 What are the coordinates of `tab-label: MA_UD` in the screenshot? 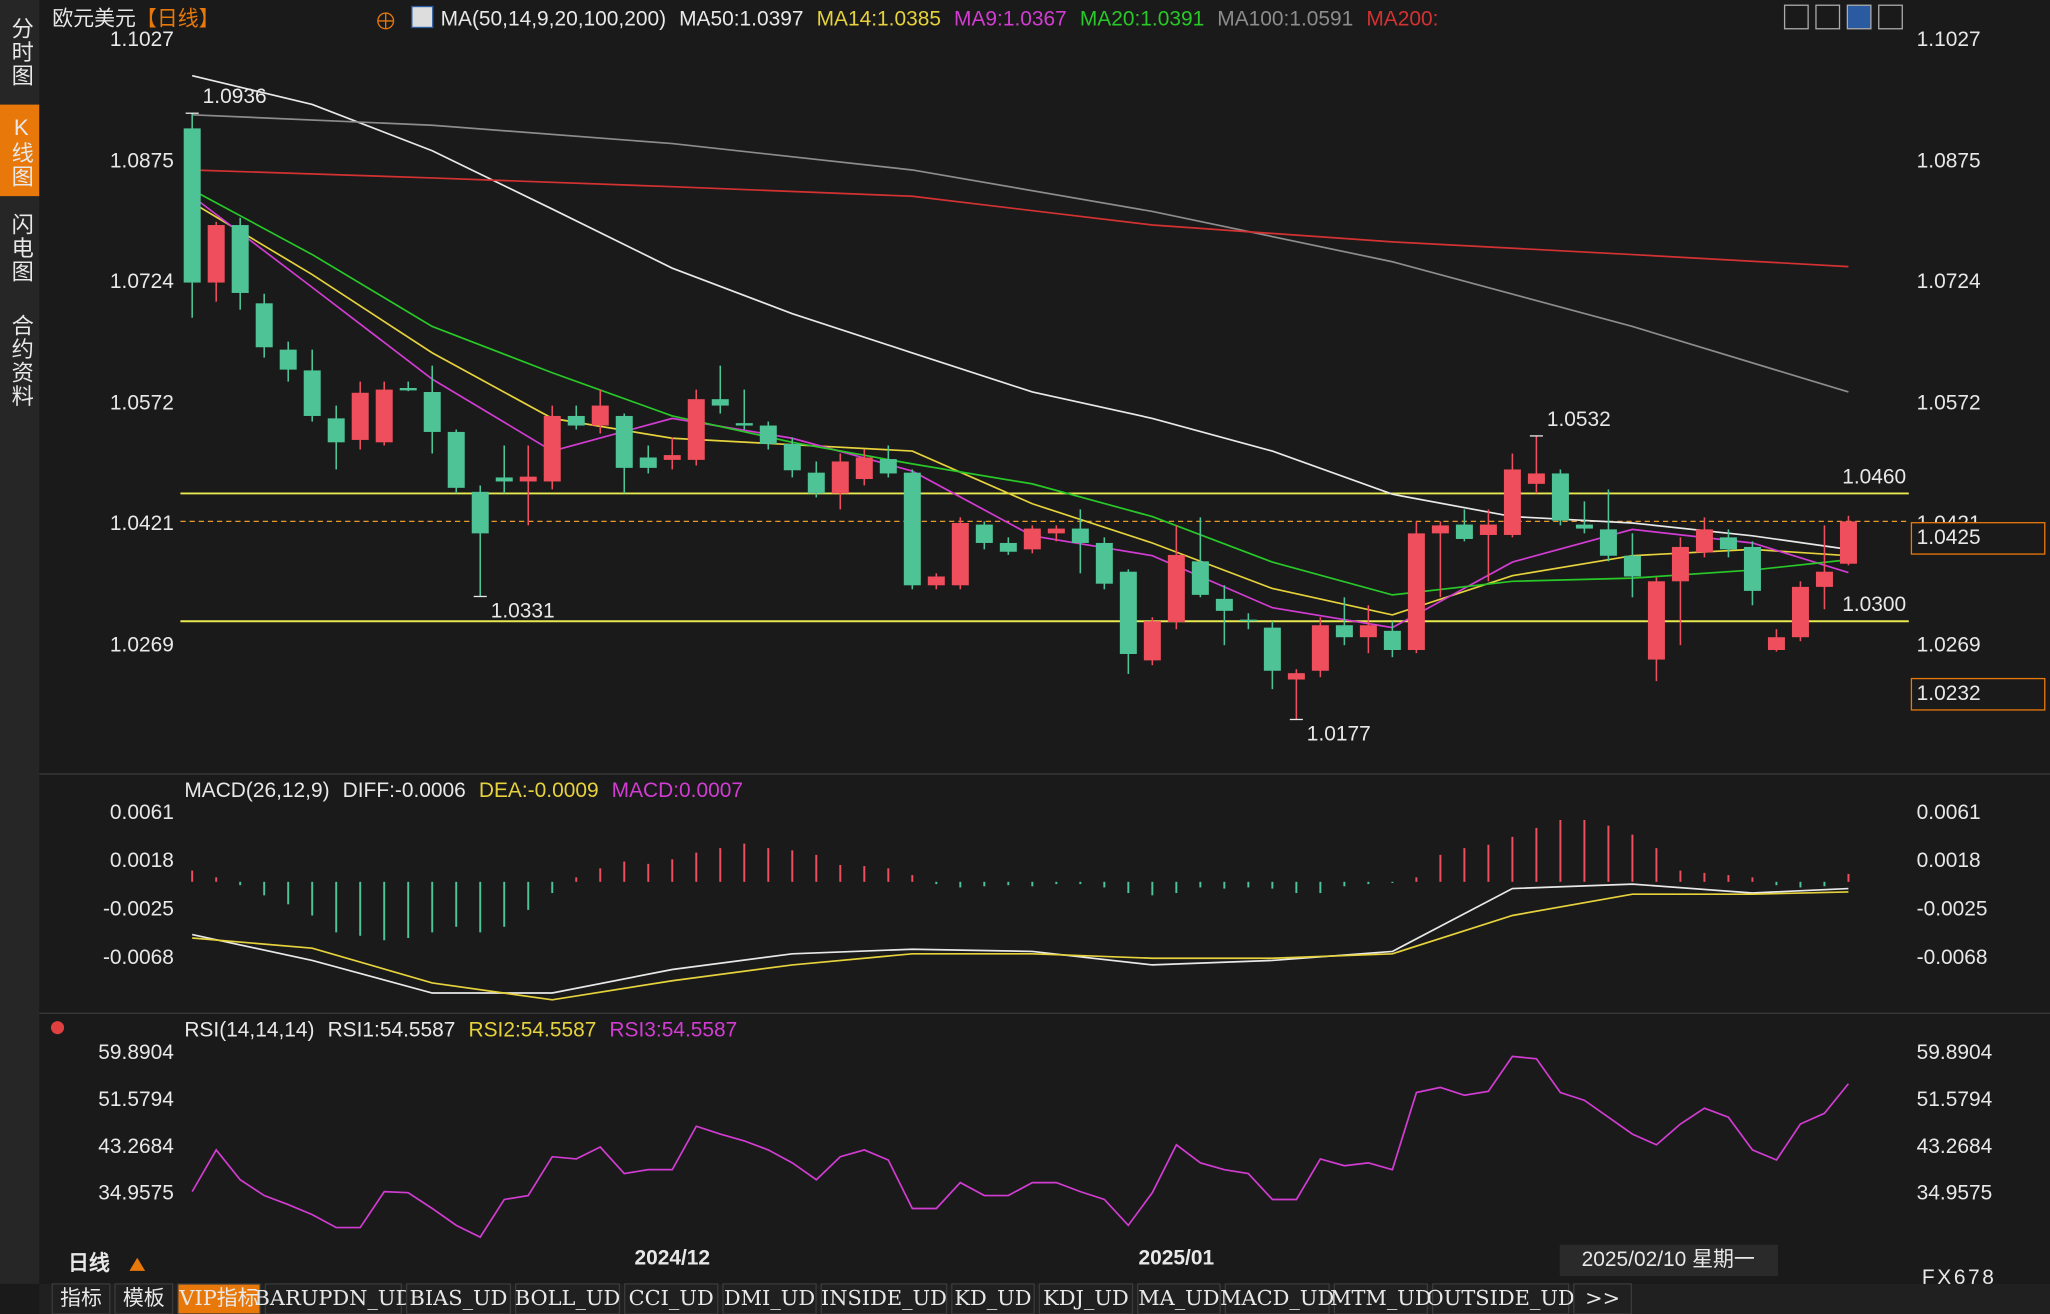 It's located at (1178, 1298).